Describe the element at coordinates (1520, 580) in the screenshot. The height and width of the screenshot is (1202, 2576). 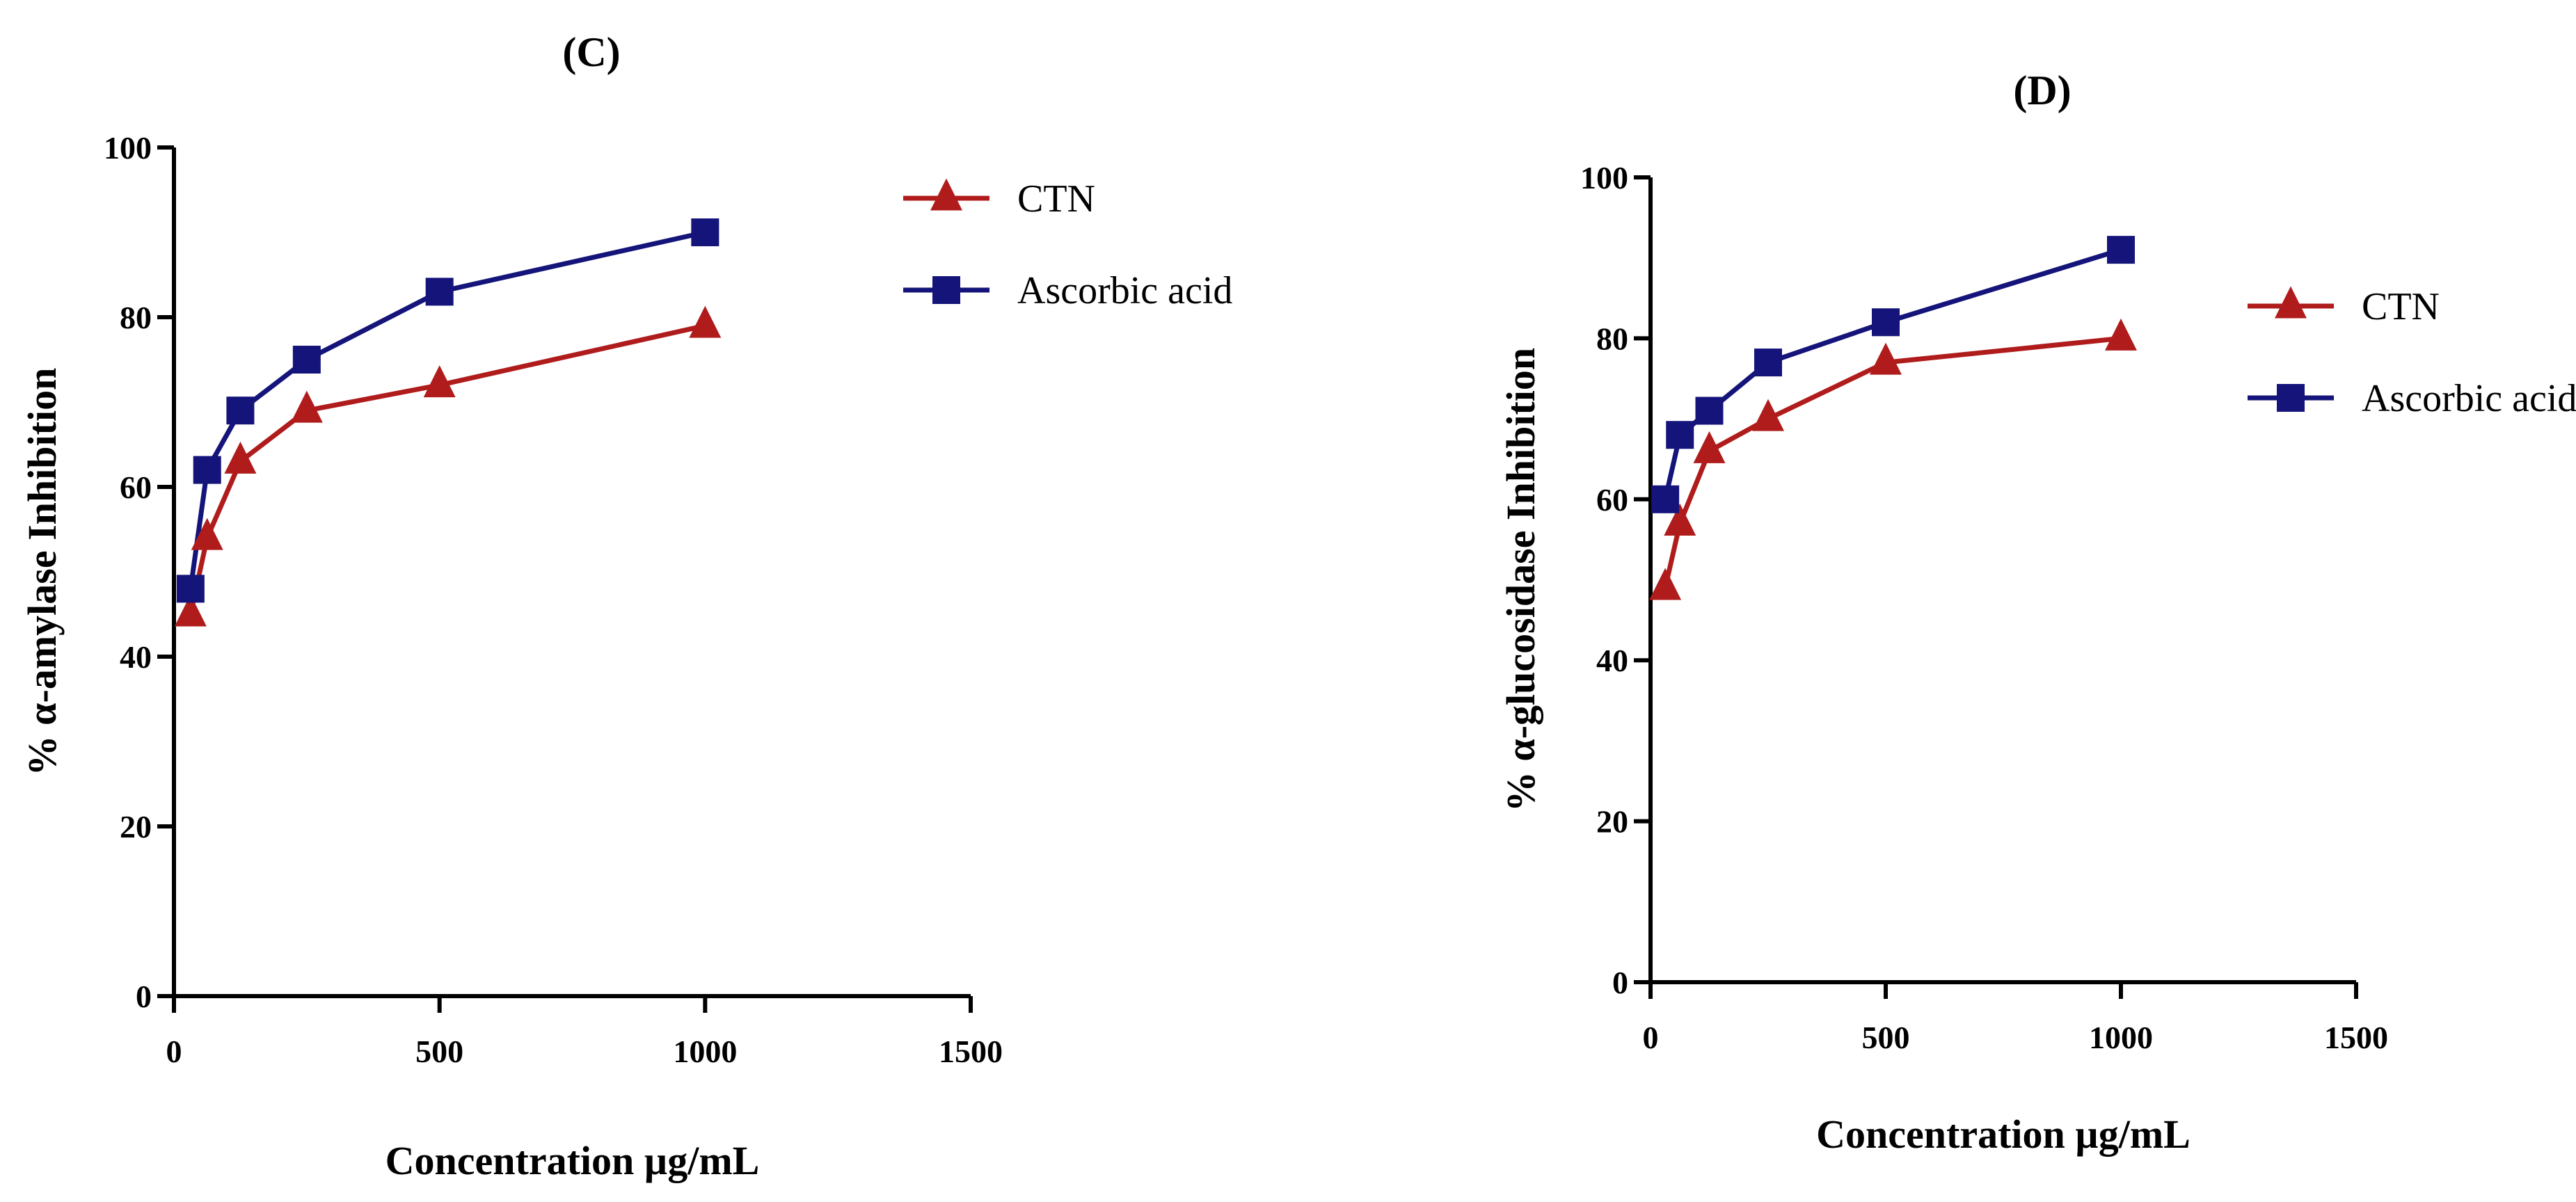
I see `y-axis-title: % α-glucosidase Inhibition` at that location.